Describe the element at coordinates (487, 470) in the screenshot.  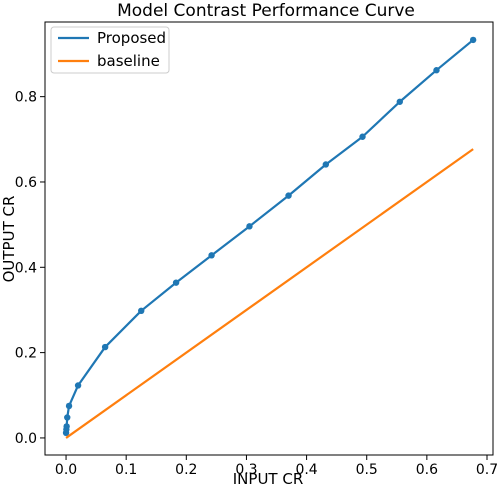
I see `x-tick-label: 0.7` at that location.